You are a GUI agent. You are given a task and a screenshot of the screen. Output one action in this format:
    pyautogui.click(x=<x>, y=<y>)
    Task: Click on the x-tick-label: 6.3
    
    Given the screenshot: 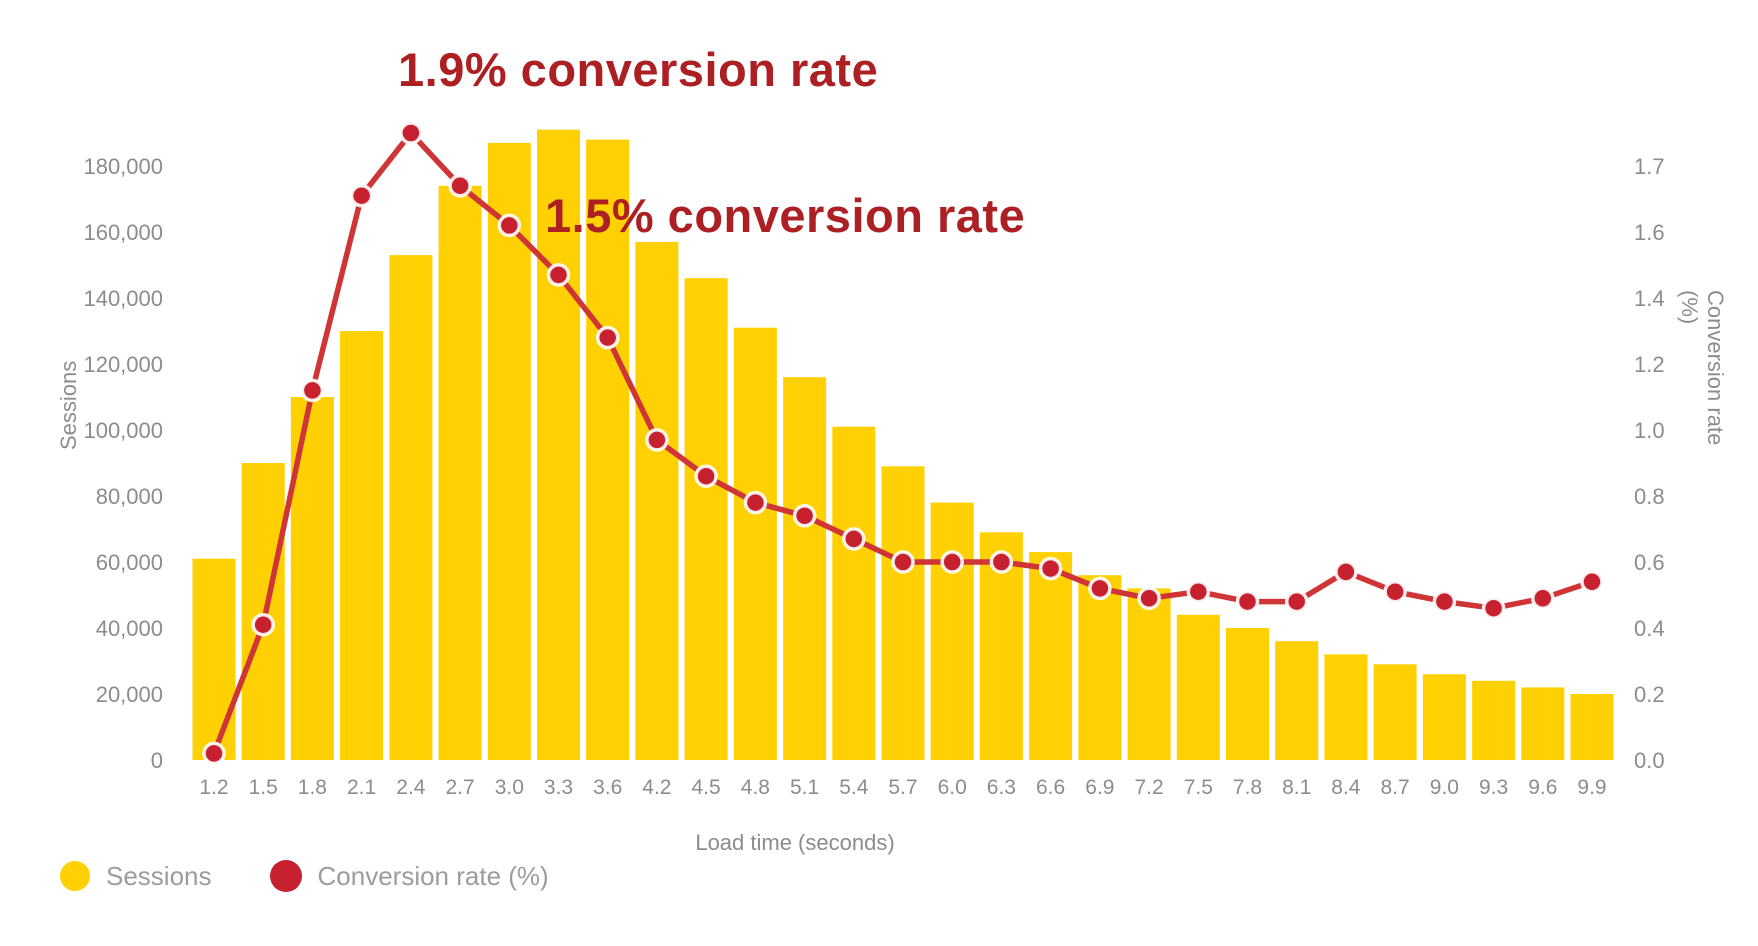 What is the action you would take?
    pyautogui.click(x=1001, y=787)
    